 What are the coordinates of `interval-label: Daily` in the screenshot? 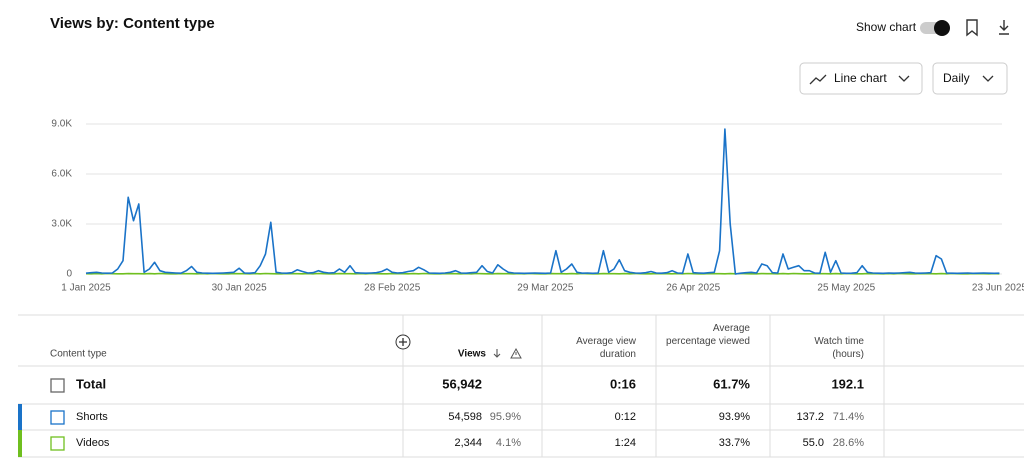 It's located at (956, 78).